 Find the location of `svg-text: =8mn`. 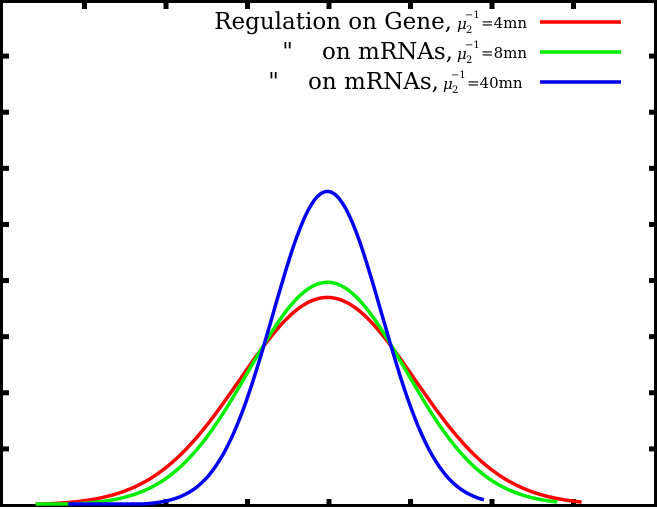

svg-text: =8mn is located at coordinates (504, 53).